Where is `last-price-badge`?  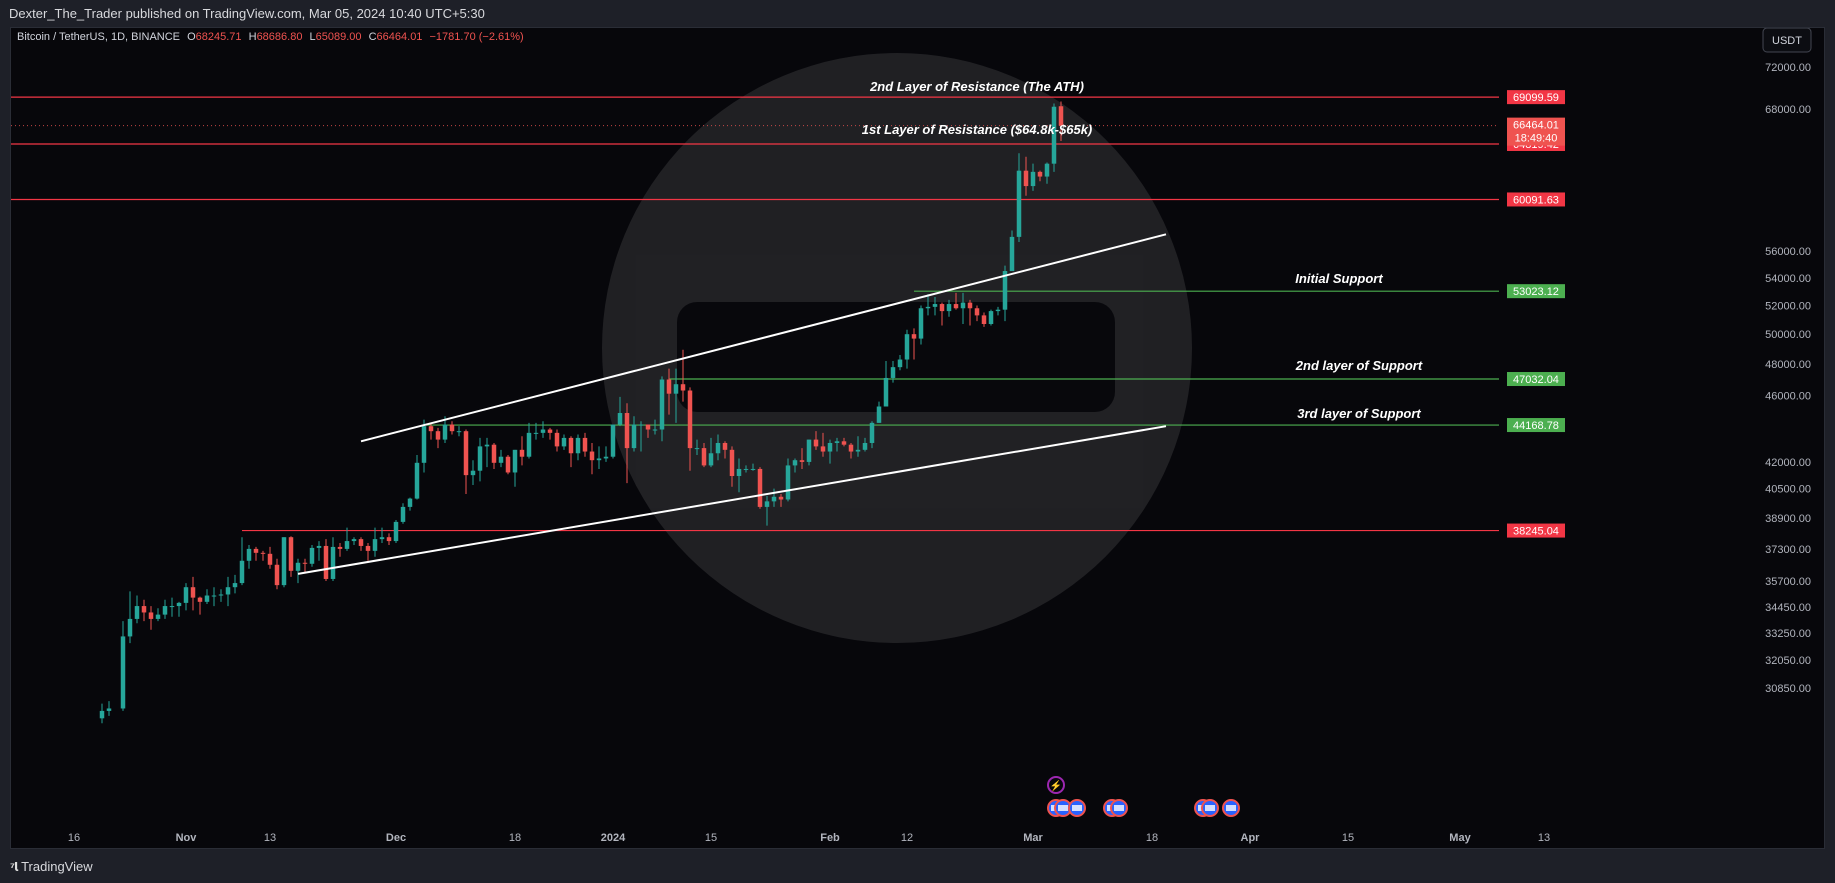 last-price-badge is located at coordinates (1536, 131).